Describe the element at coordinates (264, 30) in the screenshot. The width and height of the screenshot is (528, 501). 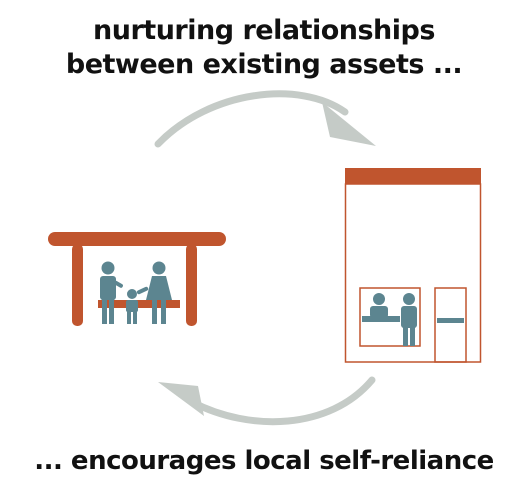
I see `heading-line-1: nurturing relationships` at that location.